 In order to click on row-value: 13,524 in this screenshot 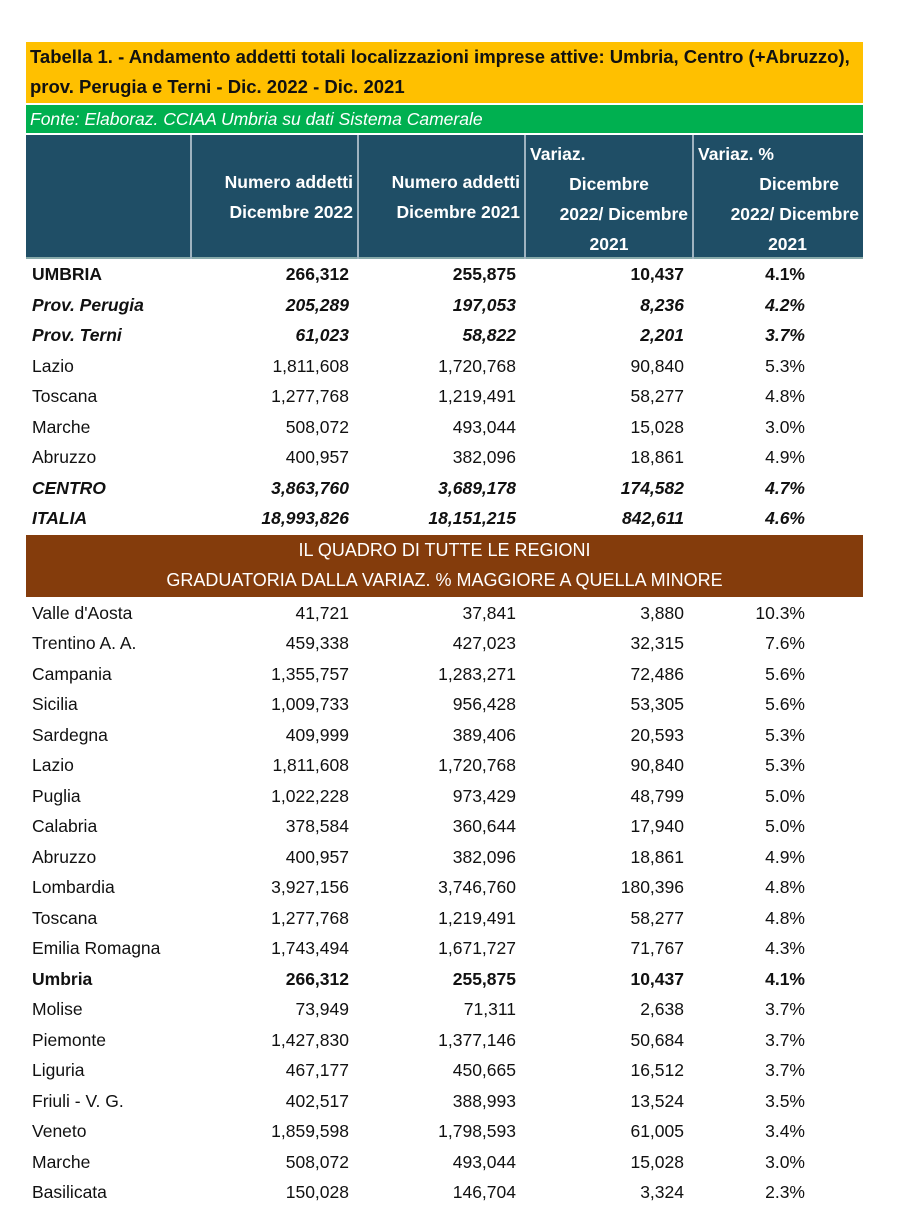, I will do `click(657, 1100)`.